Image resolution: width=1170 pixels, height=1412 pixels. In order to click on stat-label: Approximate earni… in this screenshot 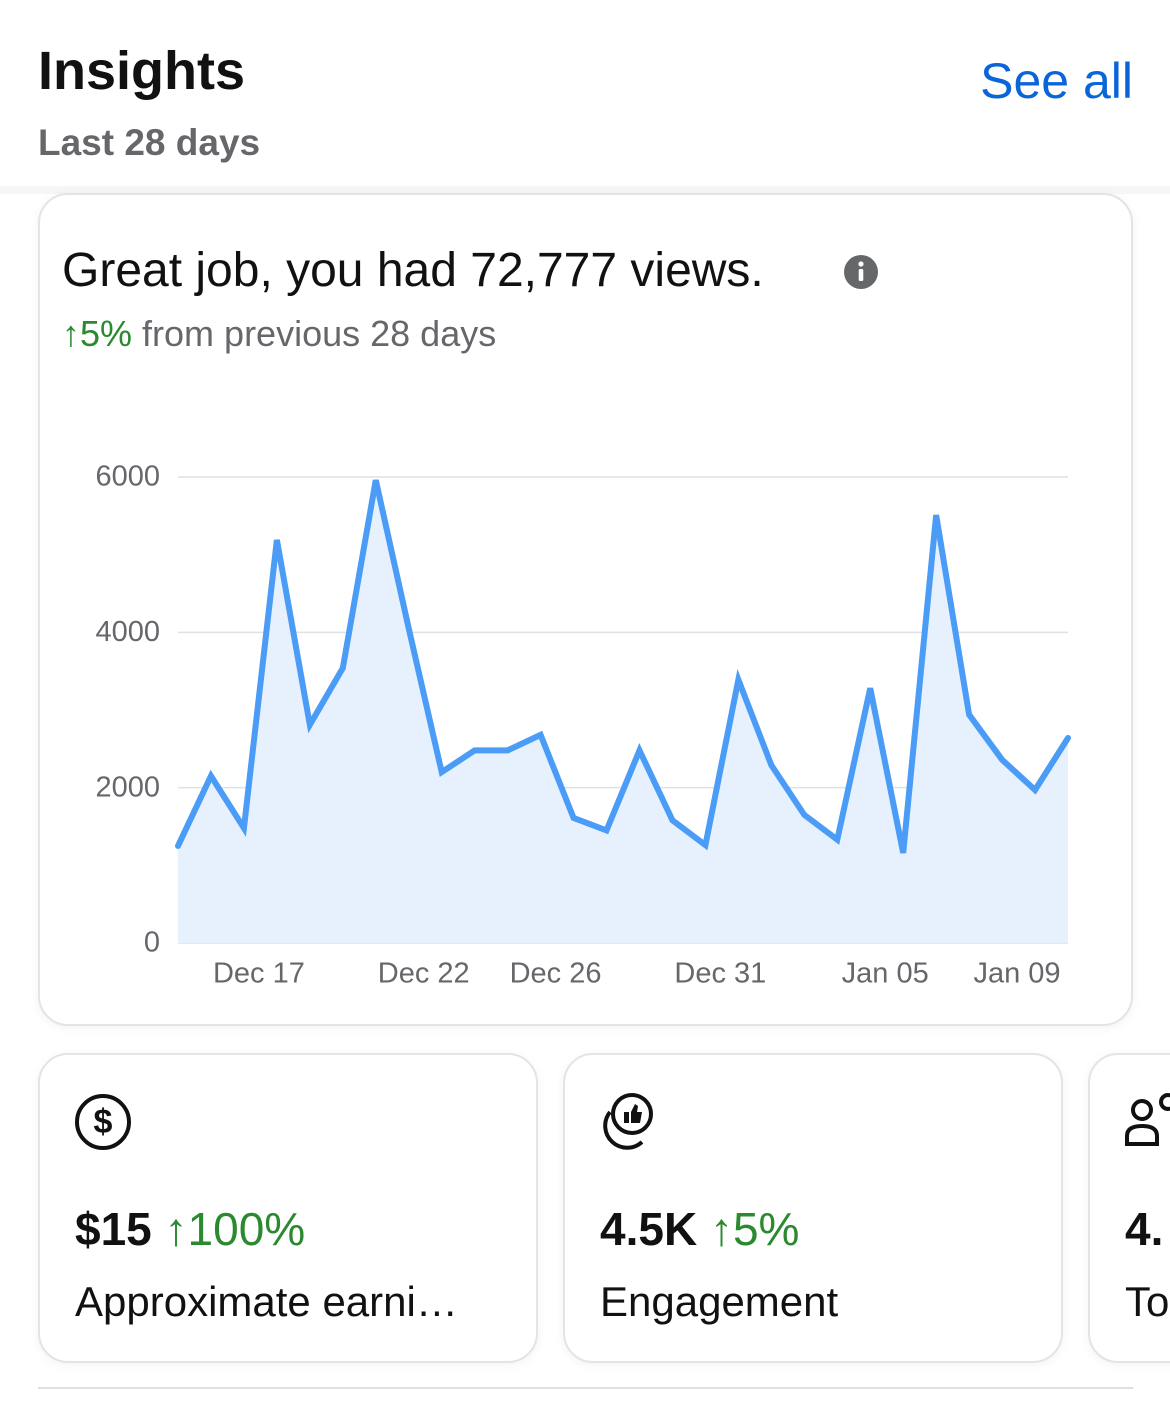, I will do `click(266, 1301)`.